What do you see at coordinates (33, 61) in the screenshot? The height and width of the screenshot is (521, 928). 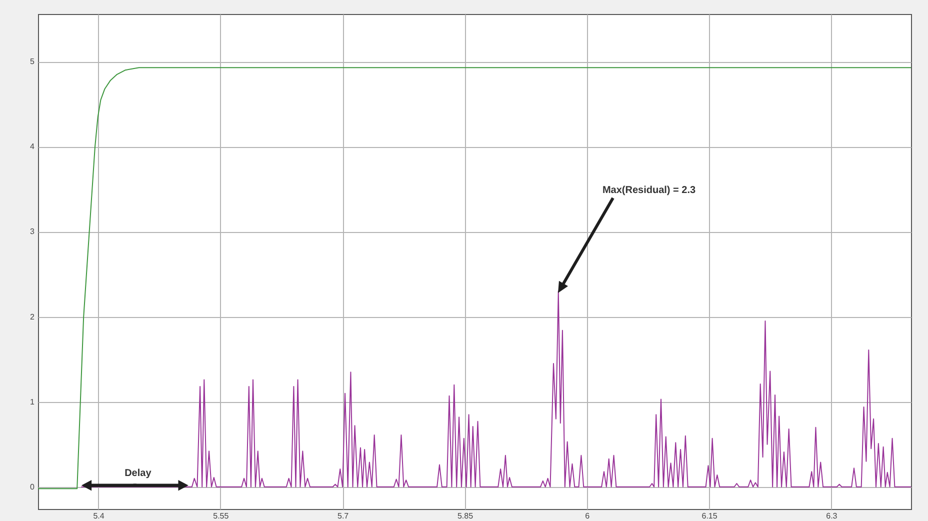 I see `y-tick-label: 5` at bounding box center [33, 61].